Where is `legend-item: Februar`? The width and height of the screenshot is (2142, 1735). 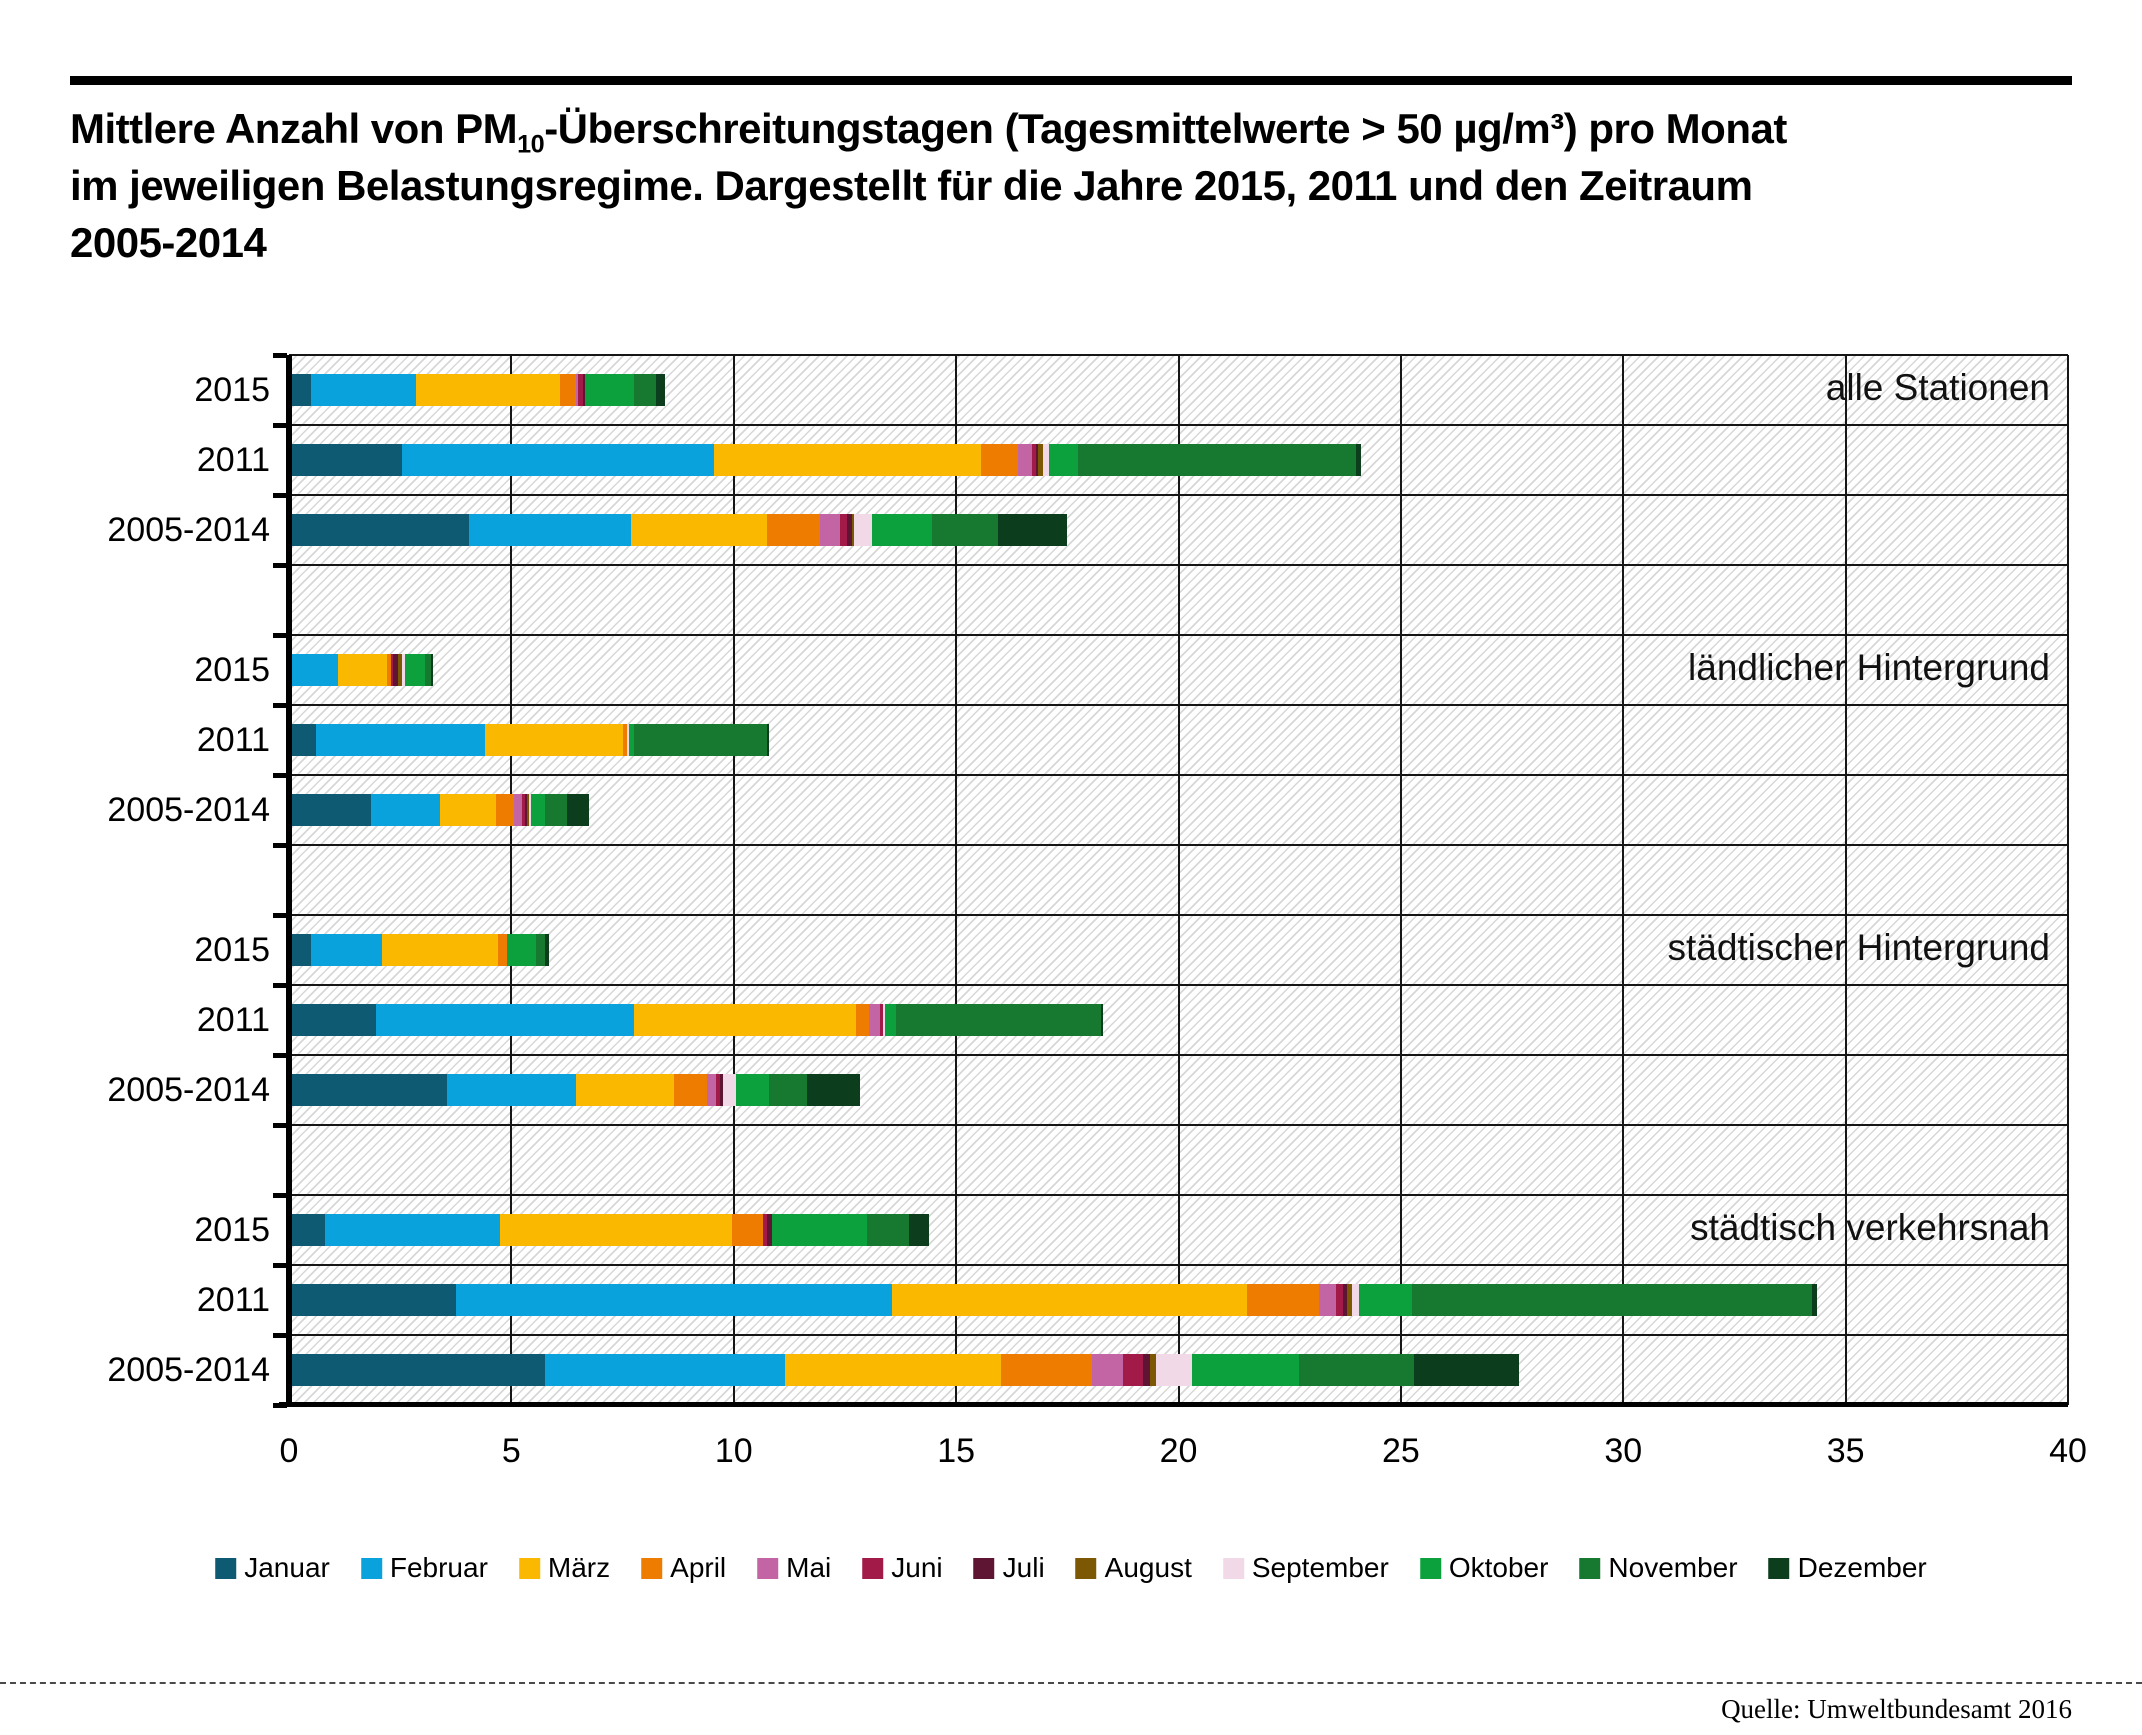
legend-item: Februar is located at coordinates (424, 1568).